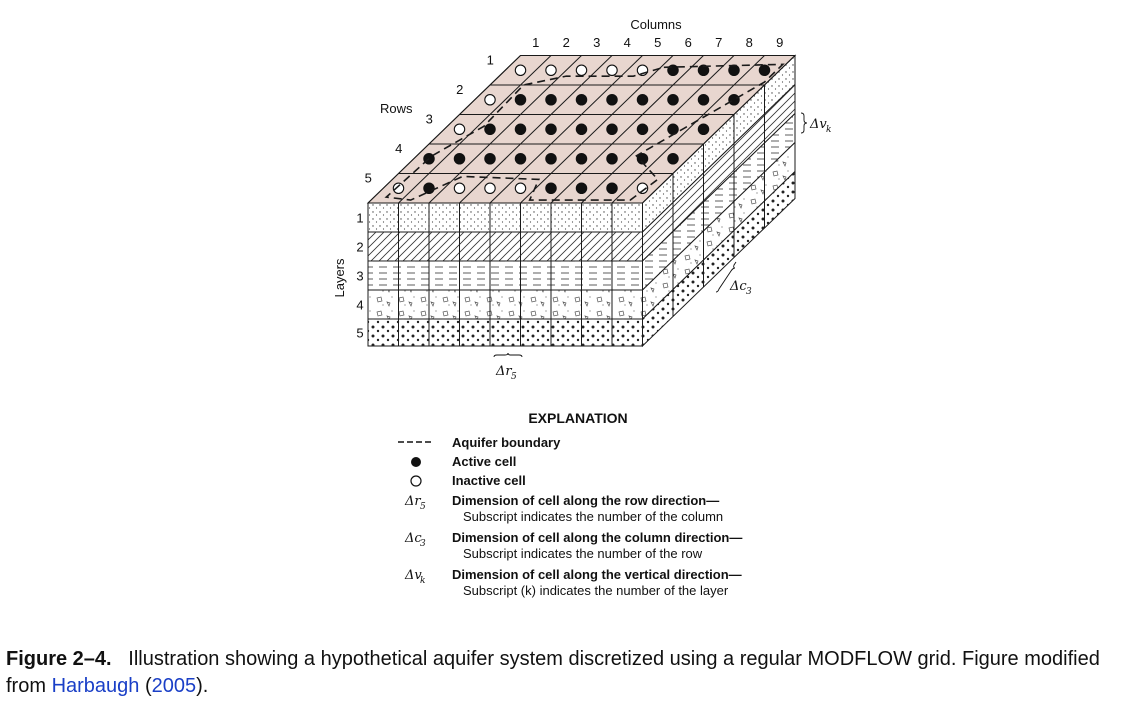 The image size is (1133, 703). I want to click on row-number-label: 3, so click(429, 118).